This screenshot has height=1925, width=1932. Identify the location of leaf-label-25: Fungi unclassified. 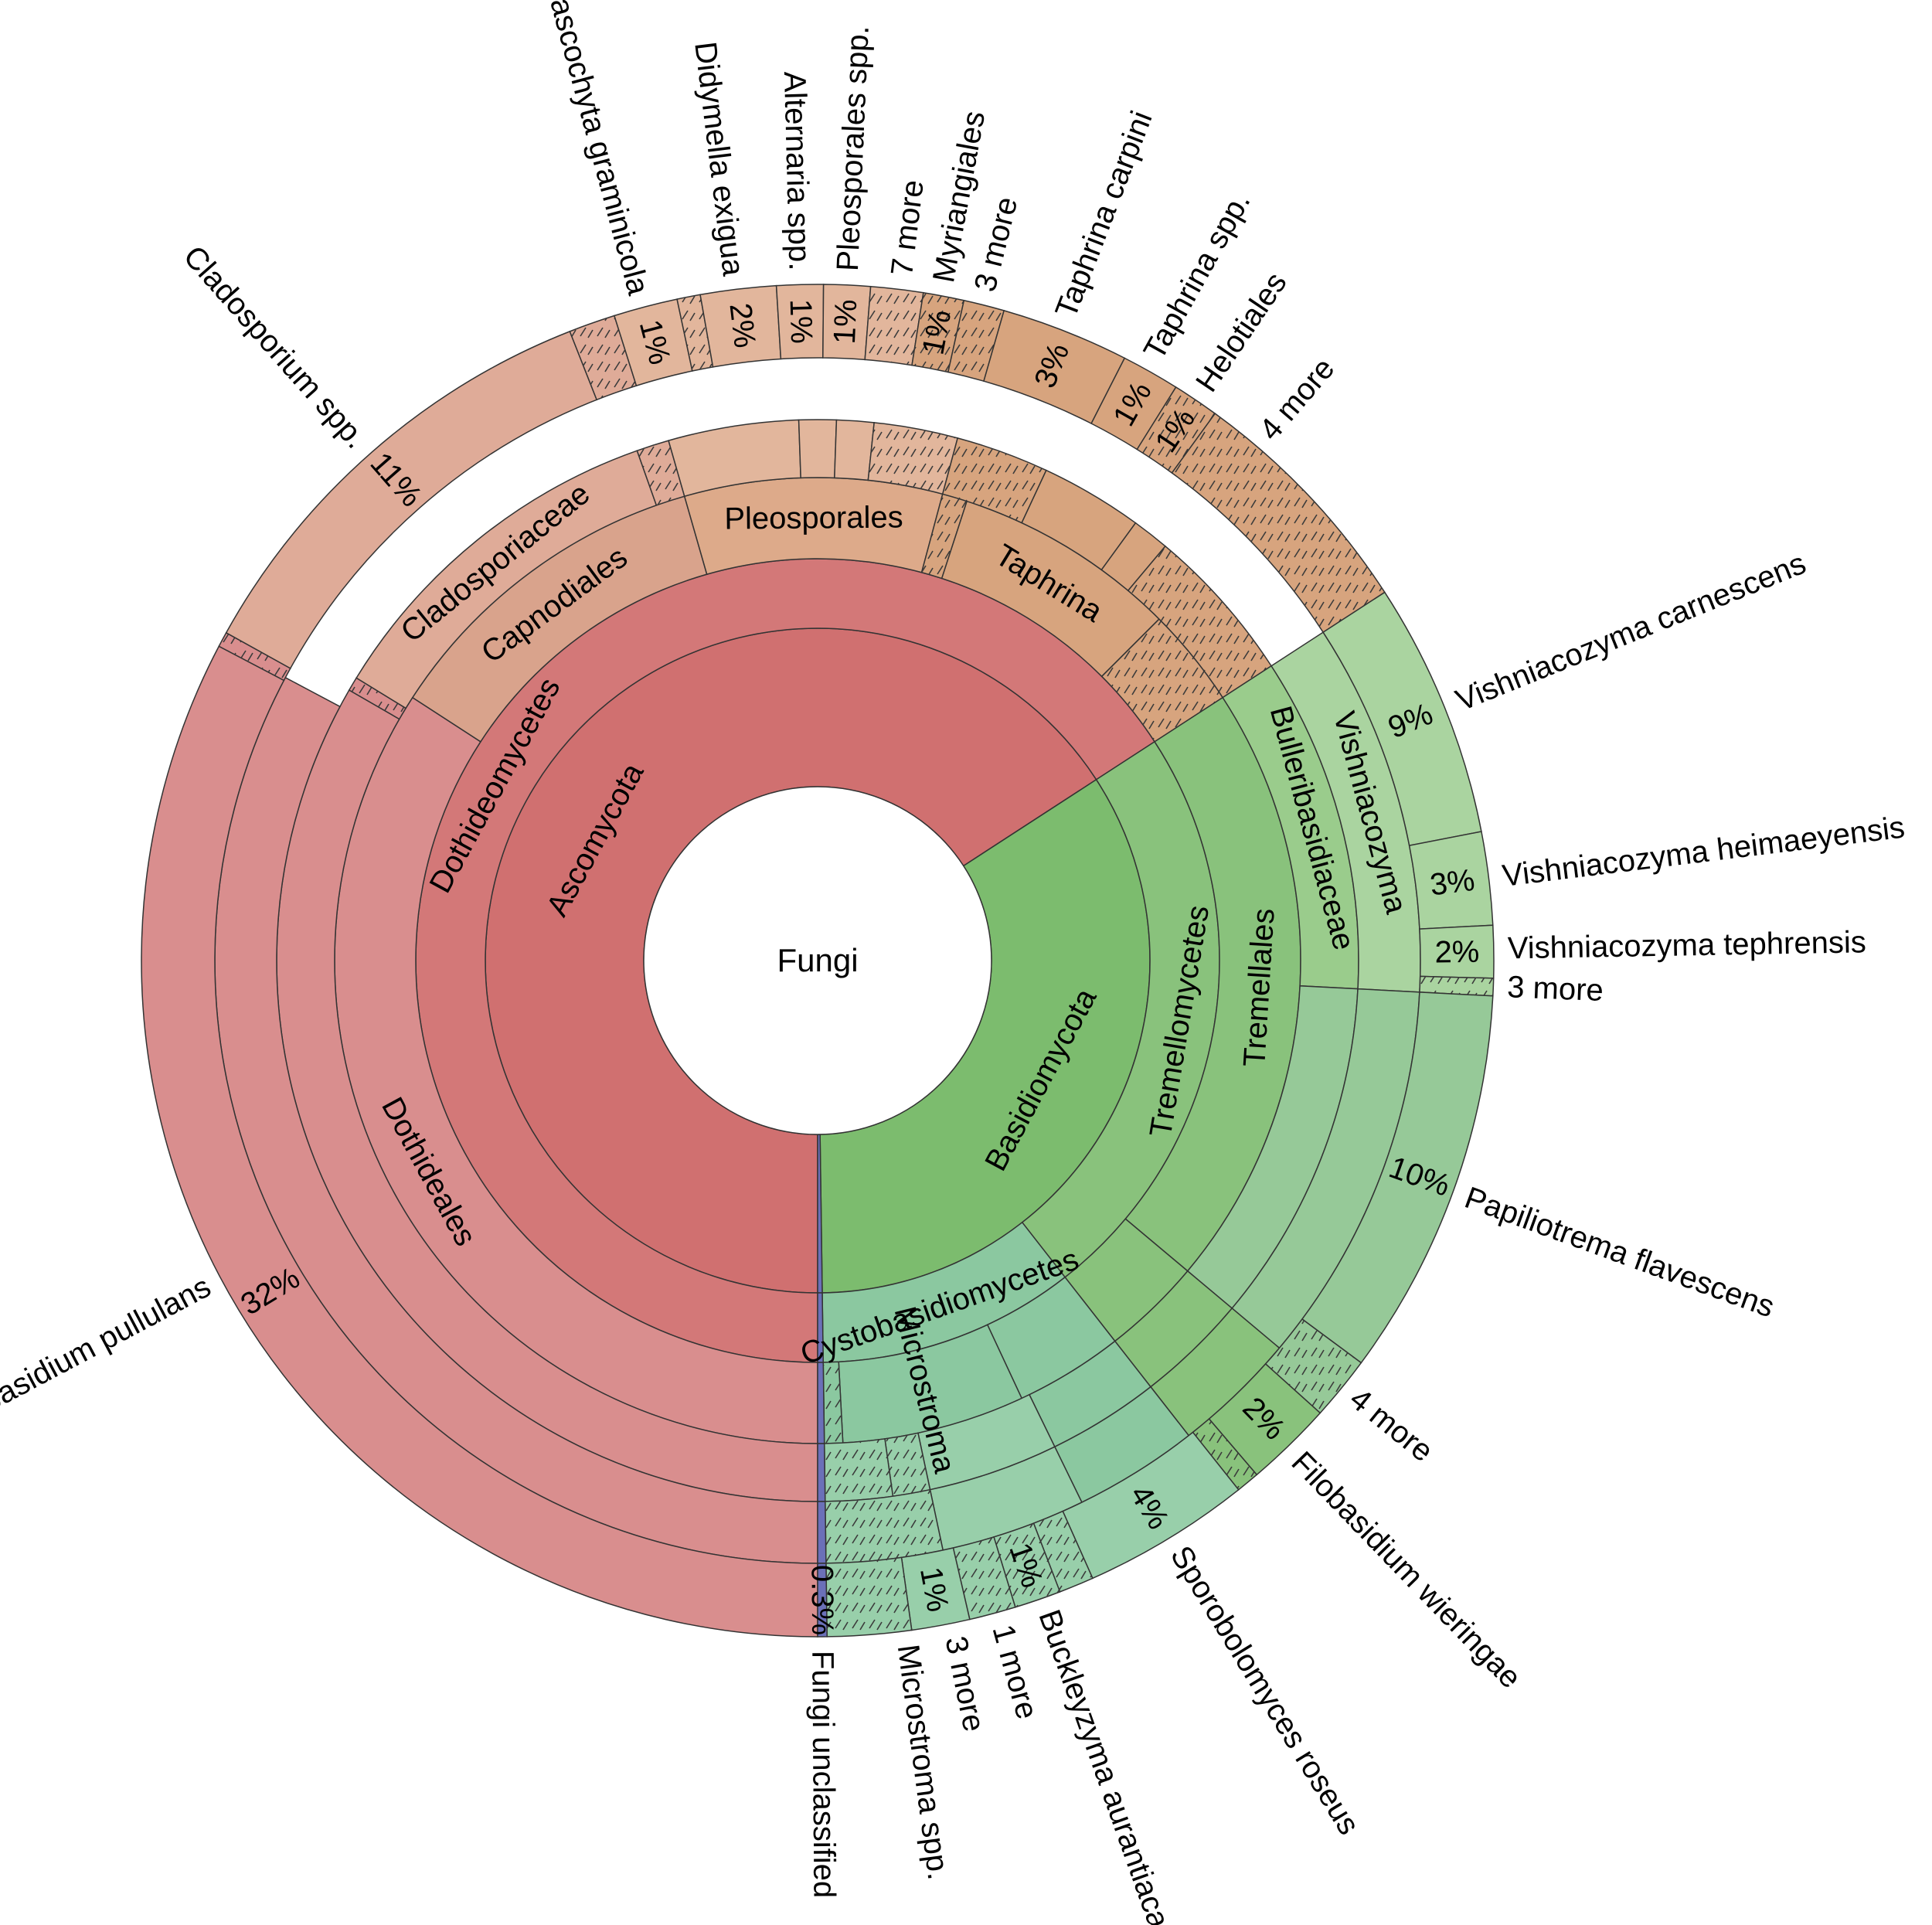
(823, 1775).